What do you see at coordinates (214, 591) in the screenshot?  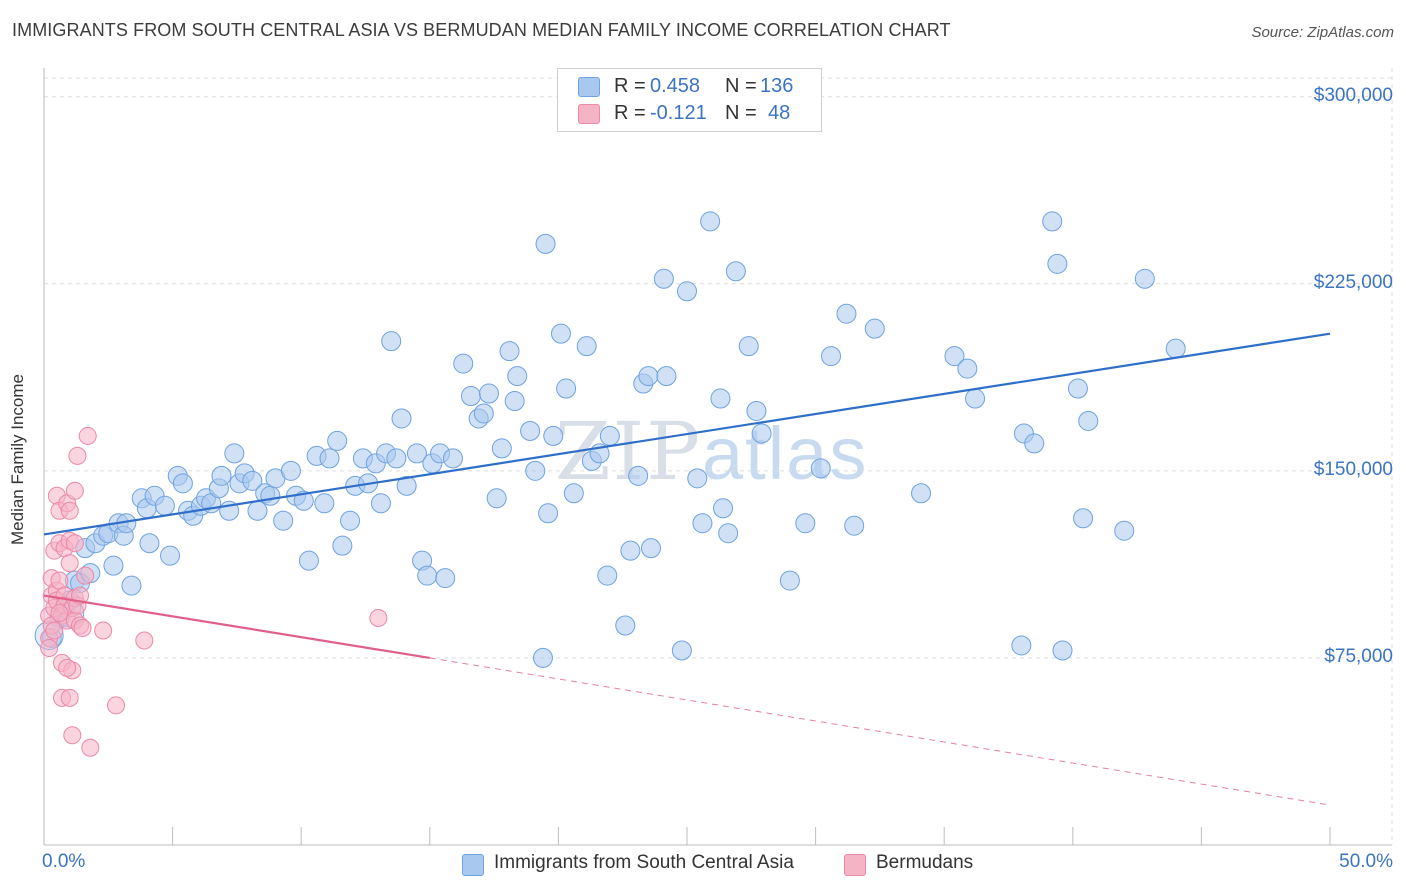 I see `series-bermudans-points` at bounding box center [214, 591].